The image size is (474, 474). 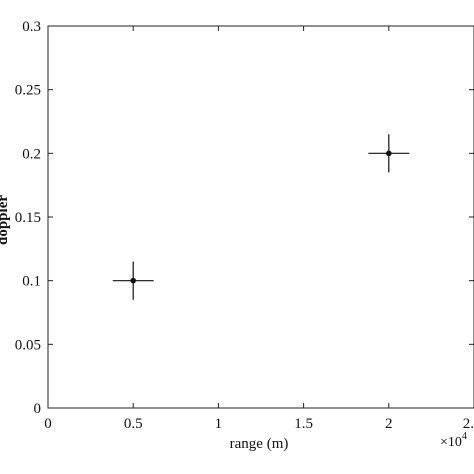 What do you see at coordinates (28, 91) in the screenshot?
I see `y-tick-label: 0.25` at bounding box center [28, 91].